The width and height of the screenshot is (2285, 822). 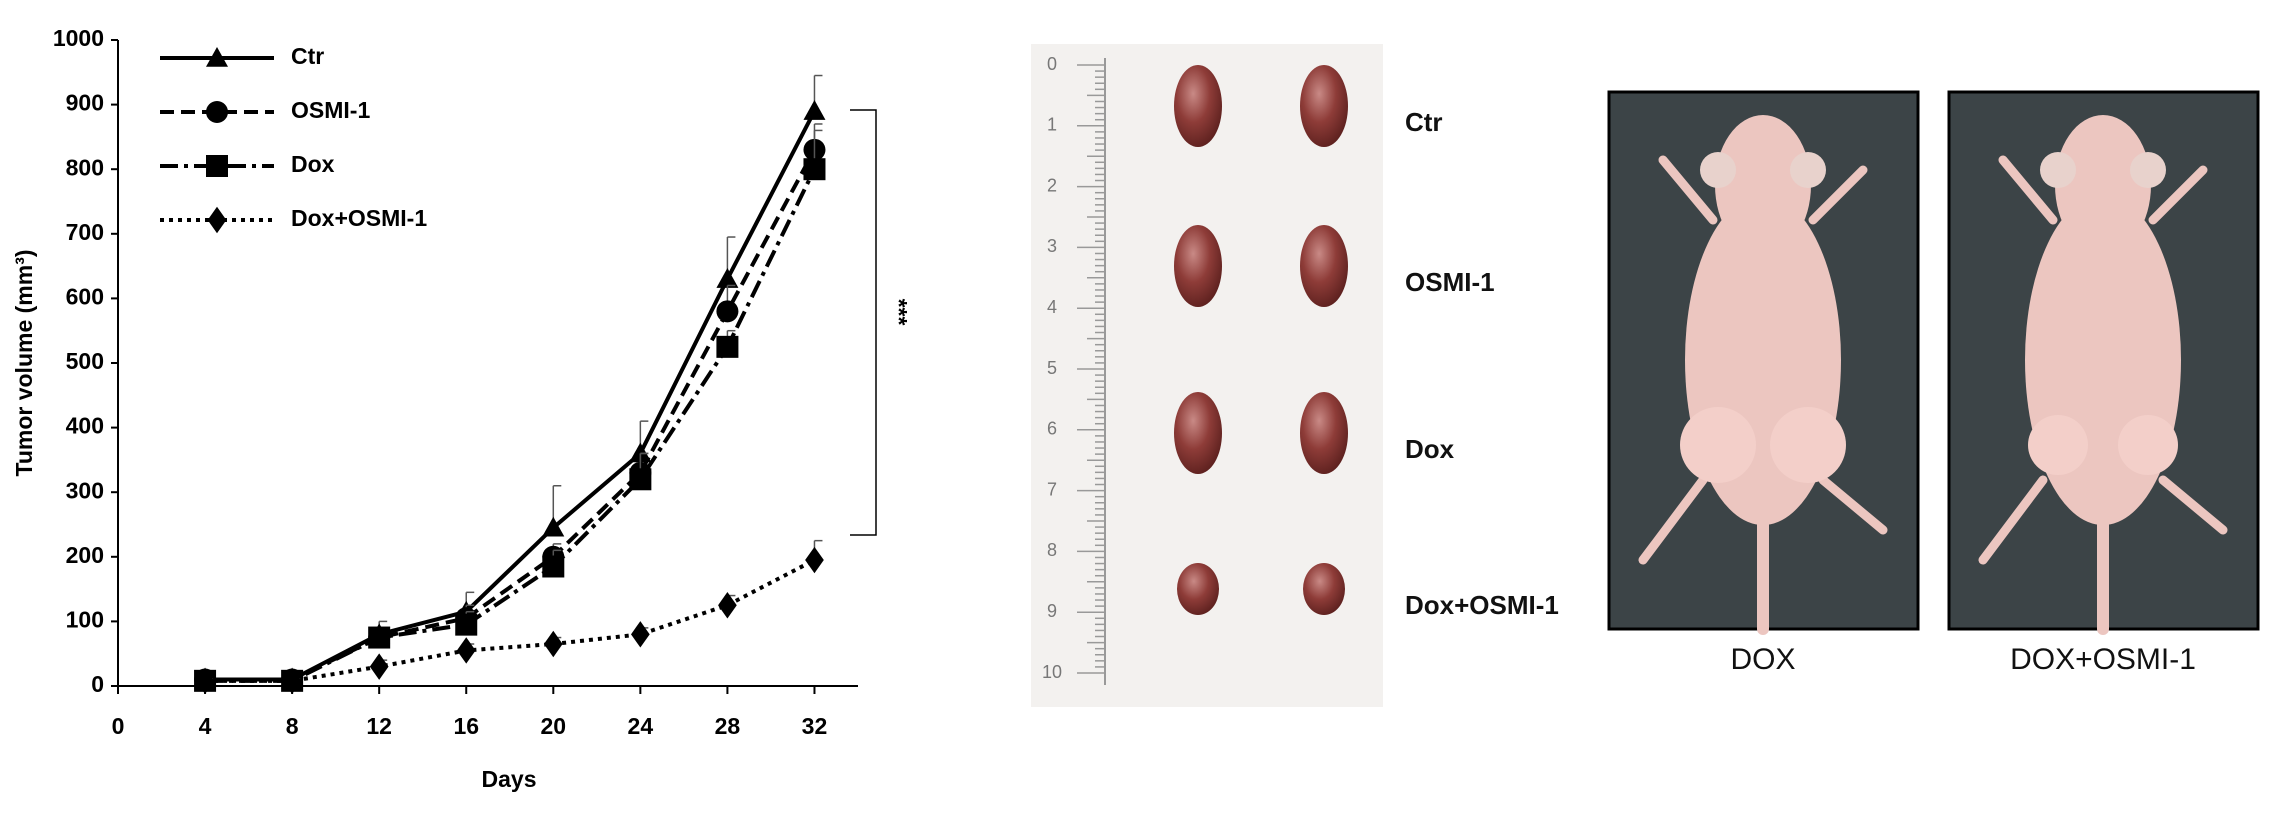 I want to click on row-label: Dox, so click(x=1430, y=449).